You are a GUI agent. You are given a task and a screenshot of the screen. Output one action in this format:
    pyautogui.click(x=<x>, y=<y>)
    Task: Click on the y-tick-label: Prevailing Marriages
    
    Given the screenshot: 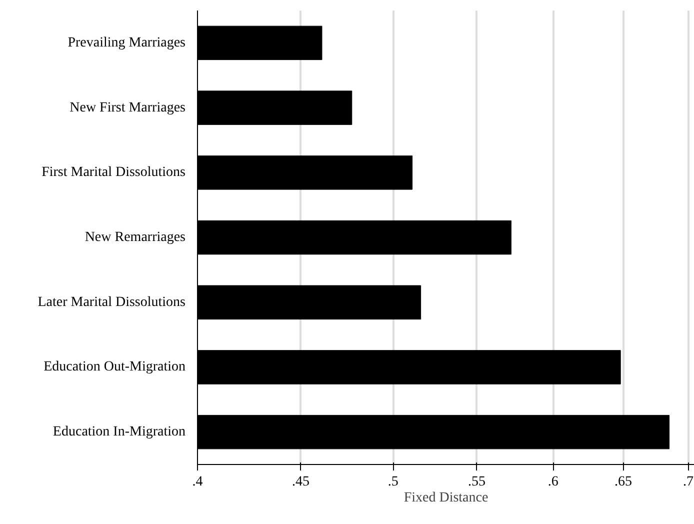 What is the action you would take?
    pyautogui.click(x=127, y=42)
    